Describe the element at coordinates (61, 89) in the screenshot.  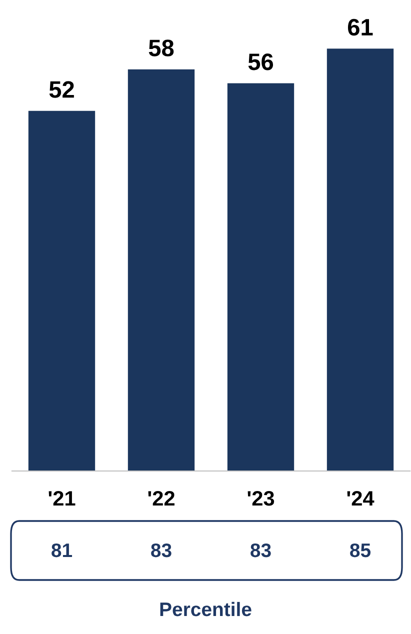
I see `data-label: 52` at that location.